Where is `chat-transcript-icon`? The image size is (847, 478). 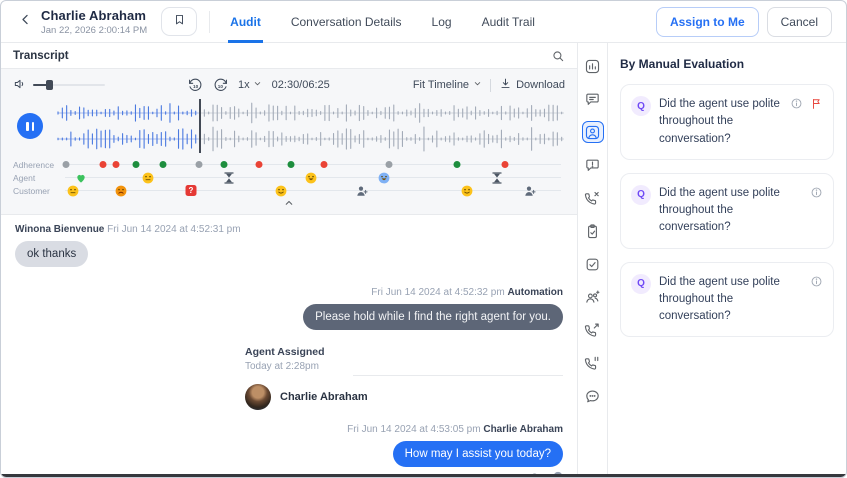 chat-transcript-icon is located at coordinates (593, 99).